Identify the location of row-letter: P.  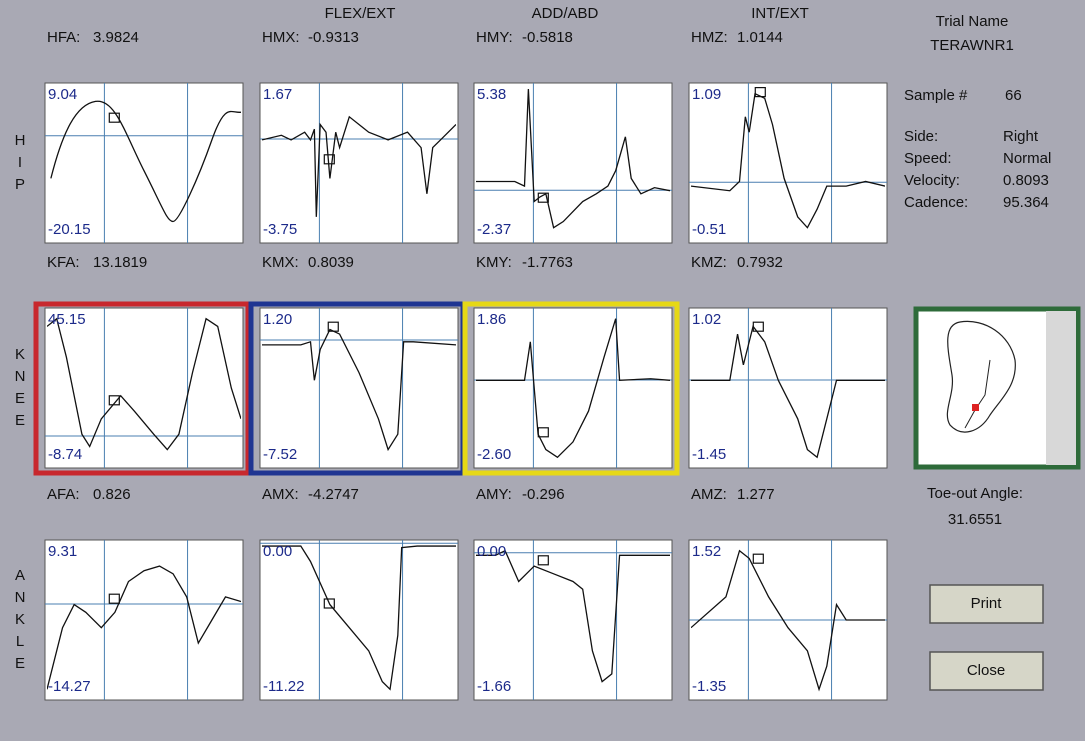
(20, 184).